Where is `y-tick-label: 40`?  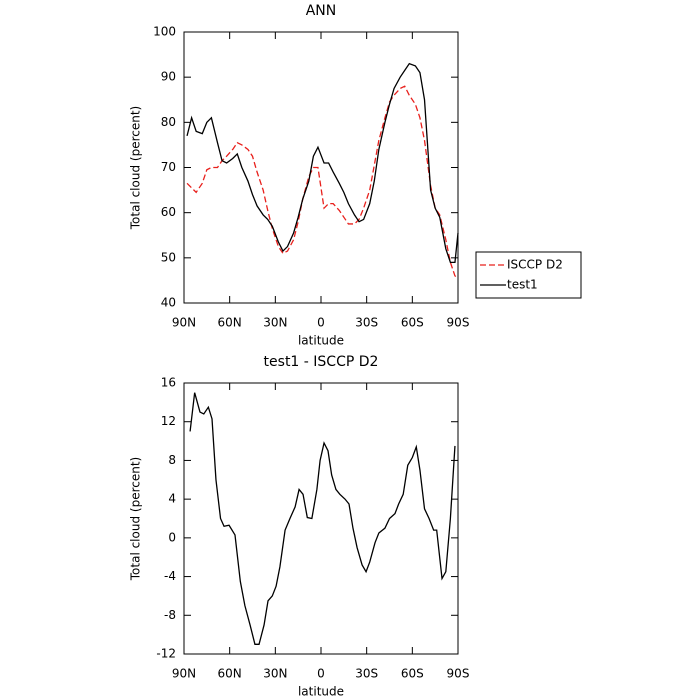
y-tick-label: 40 is located at coordinates (168, 303).